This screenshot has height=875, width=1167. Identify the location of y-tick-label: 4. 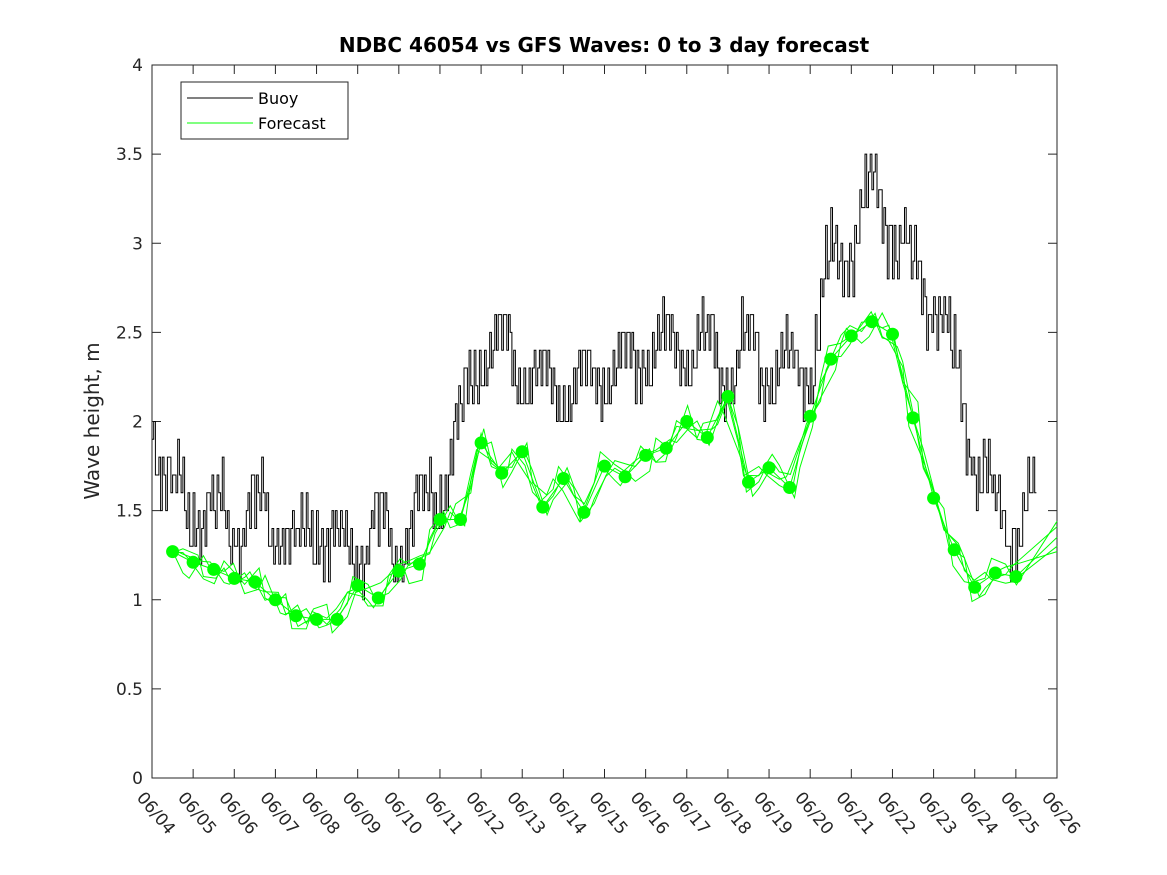
(137, 66).